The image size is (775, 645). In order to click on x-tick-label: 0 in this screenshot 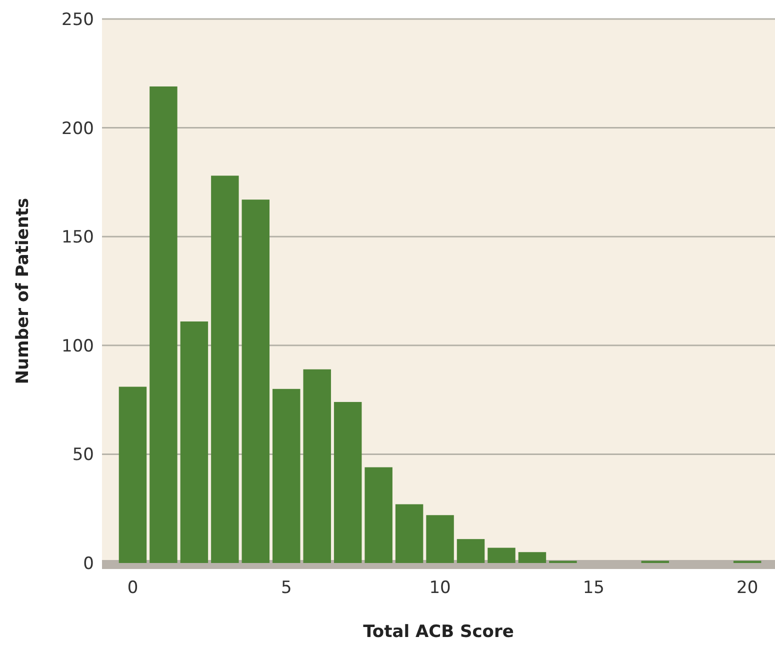, I will do `click(132, 588)`.